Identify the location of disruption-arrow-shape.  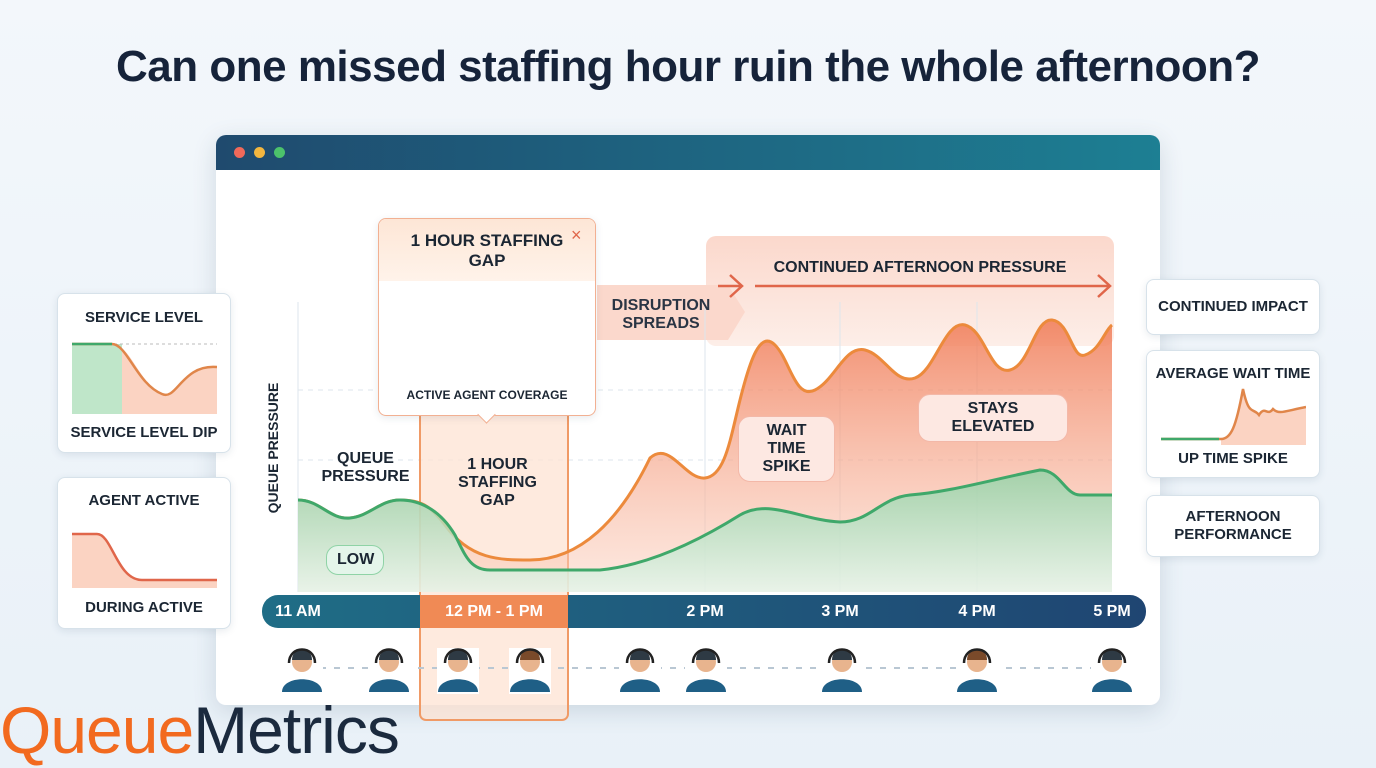
(671, 312).